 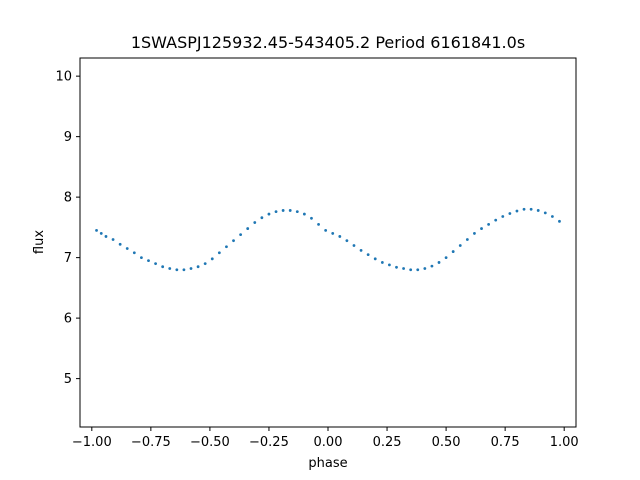 What do you see at coordinates (505, 442) in the screenshot?
I see `x-tick-label: 0.75` at bounding box center [505, 442].